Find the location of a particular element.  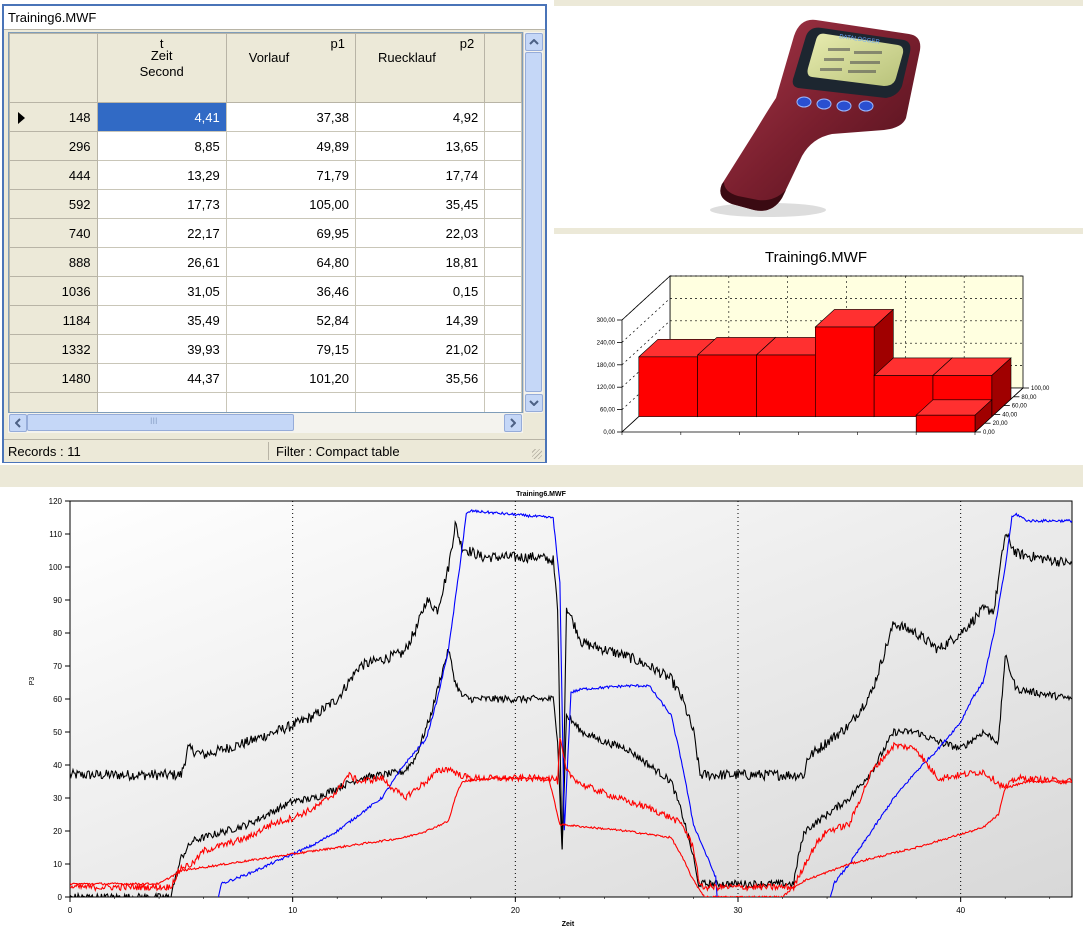

table-row: 148 4,41 37,38 4,92 is located at coordinates (265, 117).